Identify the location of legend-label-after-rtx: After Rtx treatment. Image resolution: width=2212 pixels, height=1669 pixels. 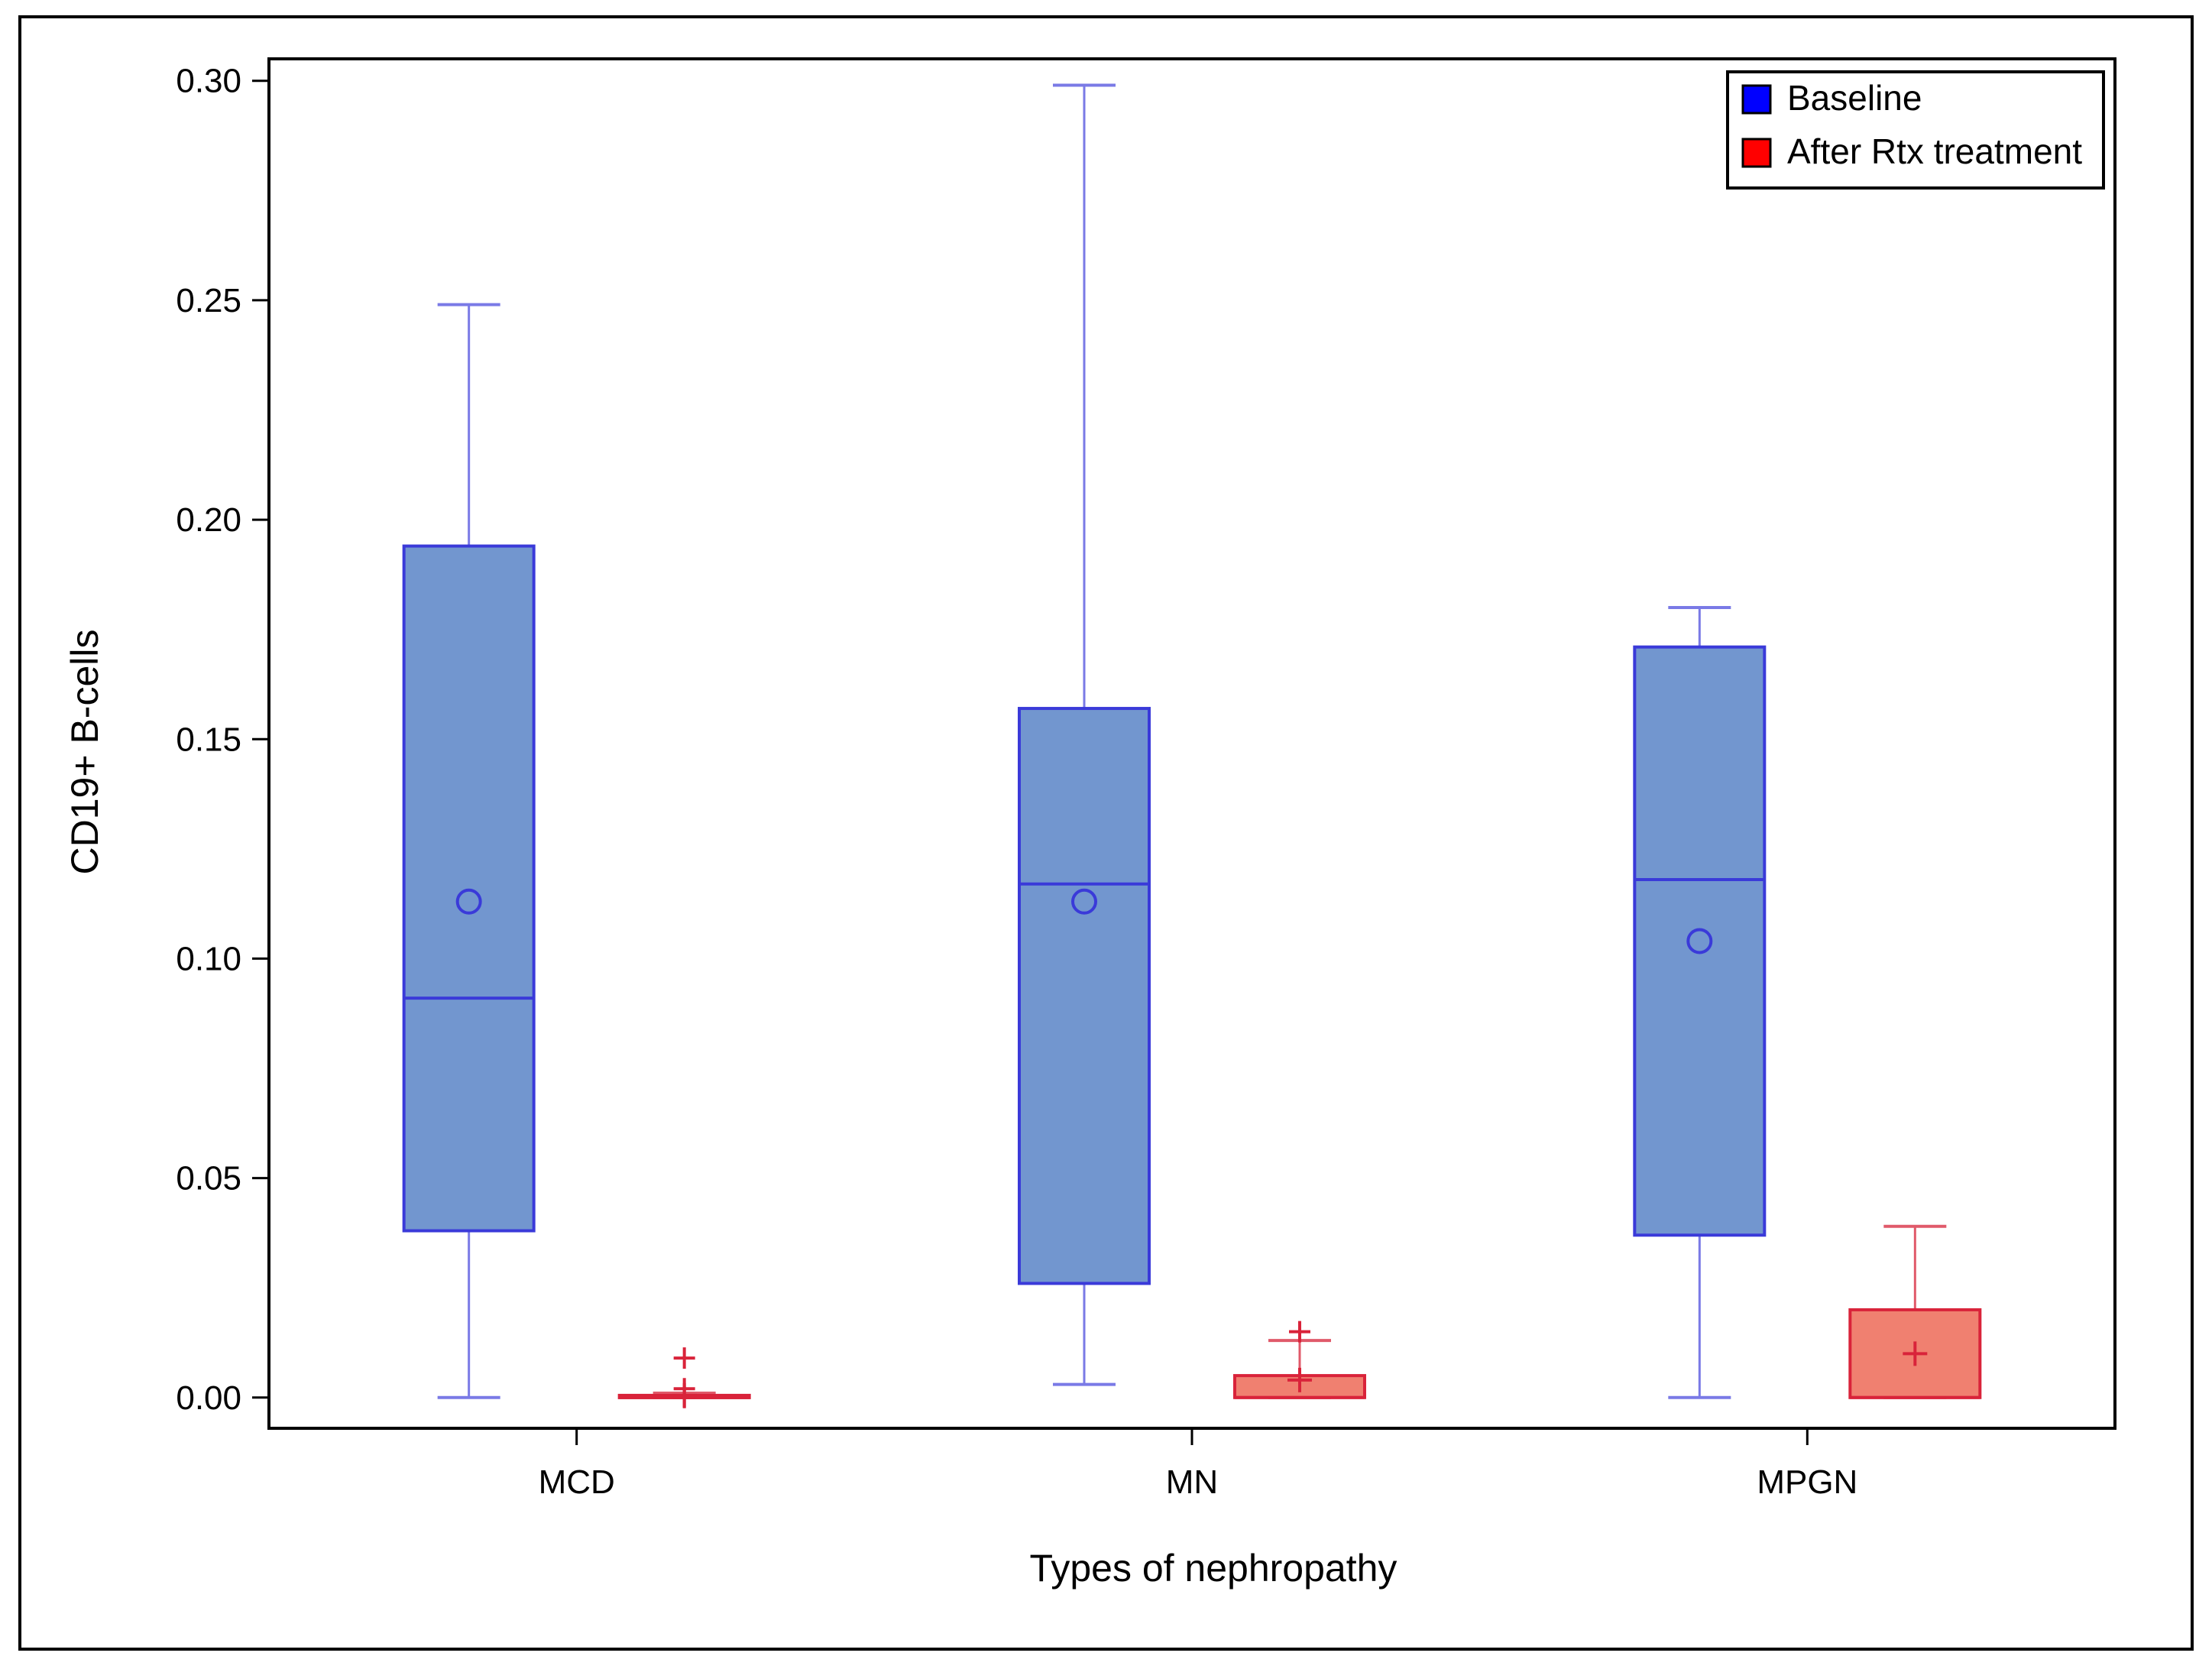
(1934, 151).